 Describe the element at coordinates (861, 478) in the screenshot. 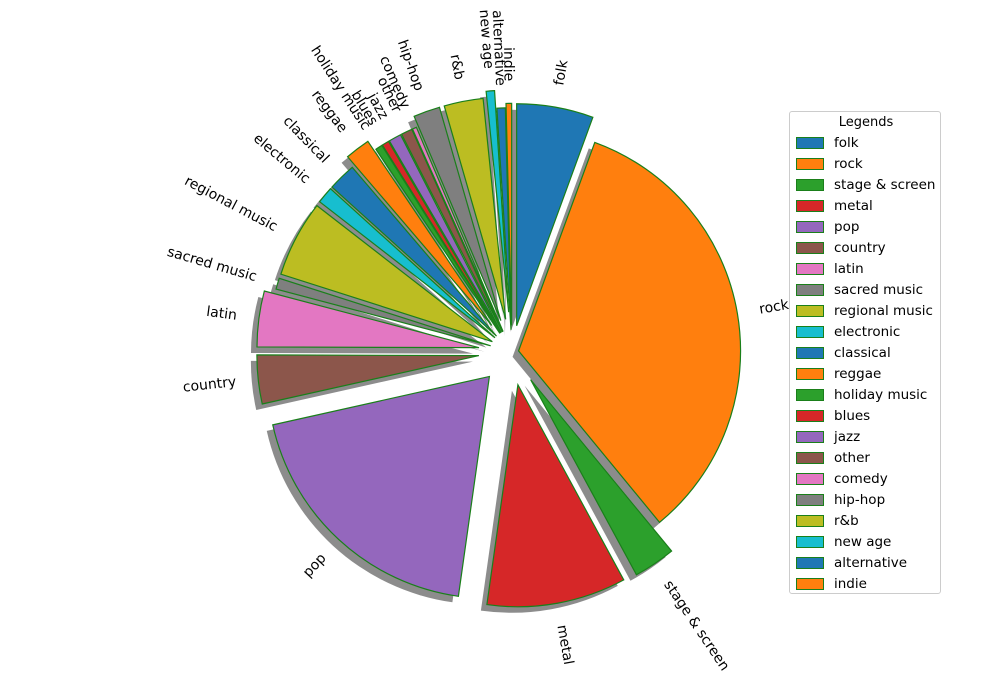

I see `legend-label: comedy` at that location.